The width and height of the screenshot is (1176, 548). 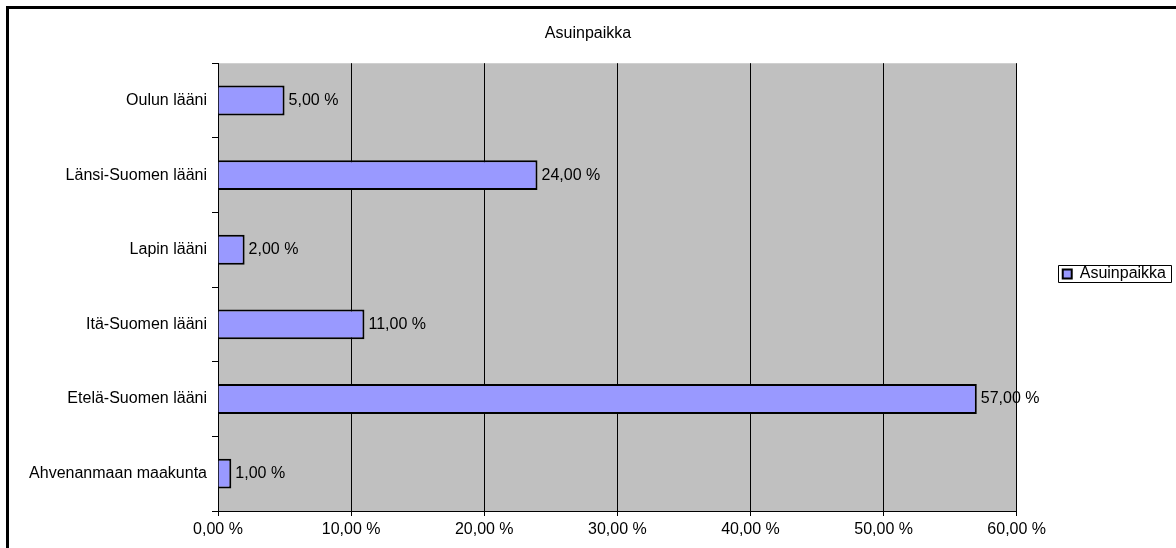 I want to click on x-tick-label: 60,00 %, so click(x=1017, y=529).